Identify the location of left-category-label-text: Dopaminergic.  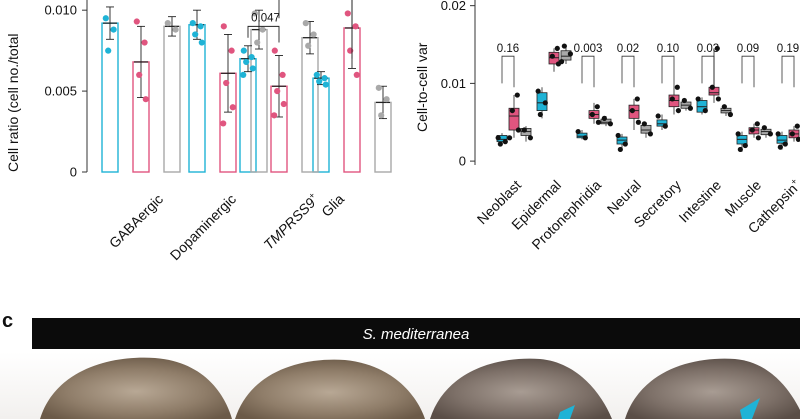
(203, 227).